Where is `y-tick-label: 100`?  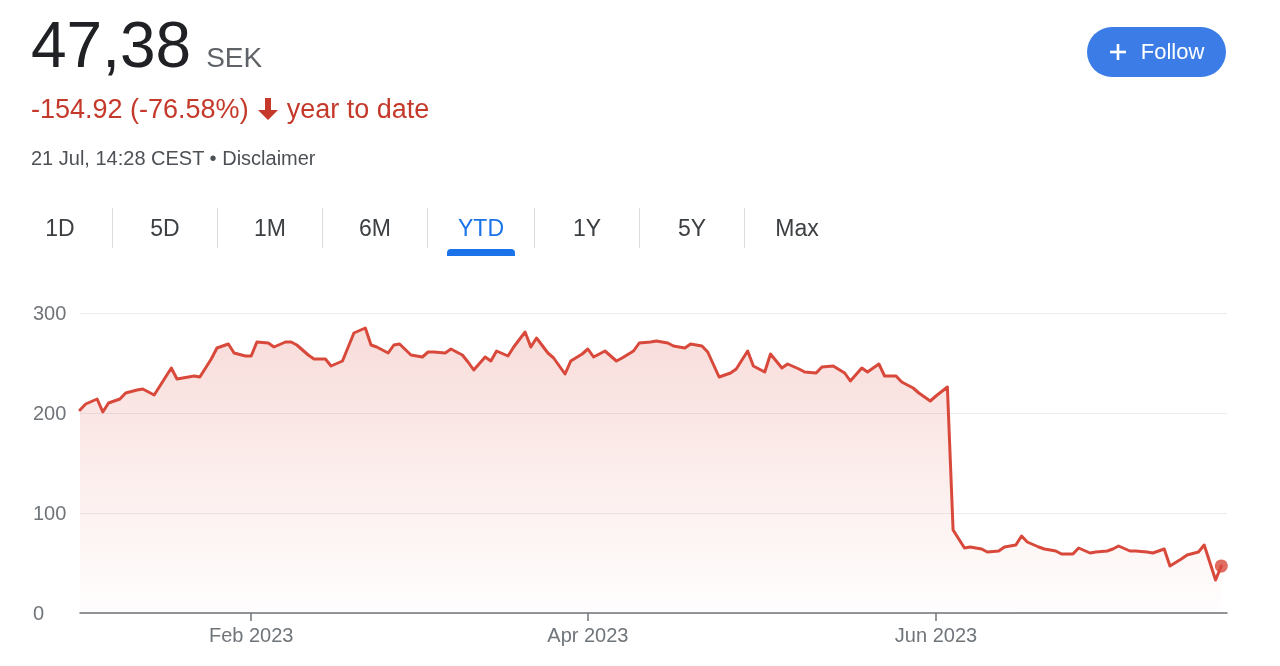 y-tick-label: 100 is located at coordinates (50, 513).